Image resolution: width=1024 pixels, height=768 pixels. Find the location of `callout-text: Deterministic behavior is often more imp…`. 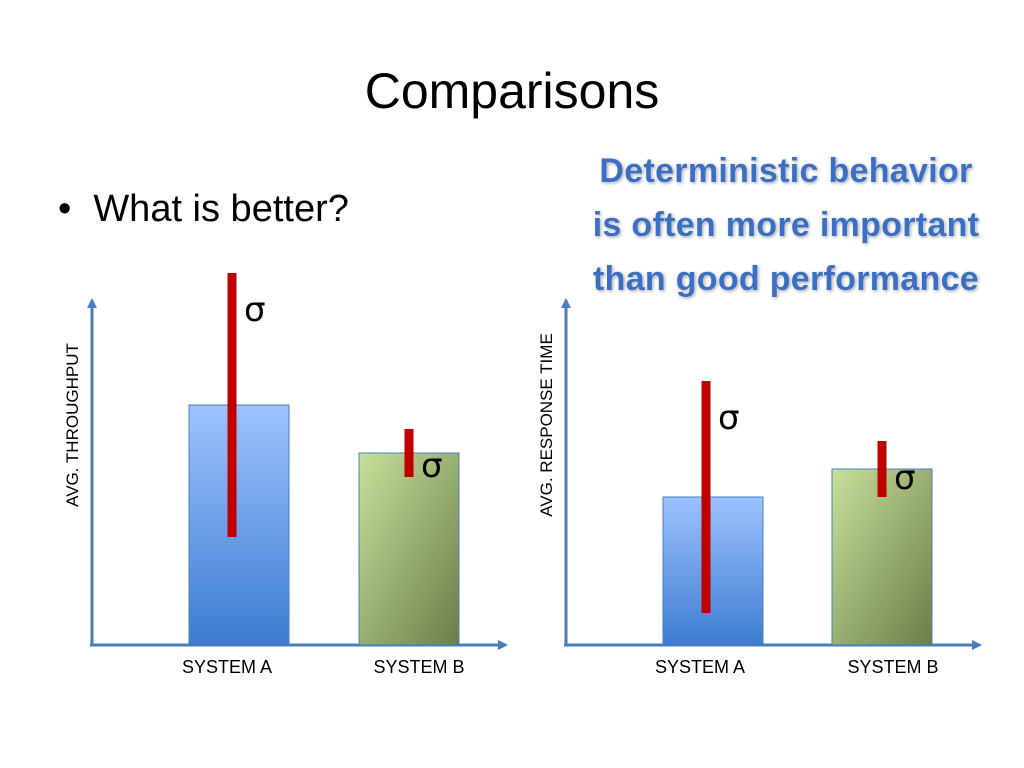

callout-text: Deterministic behavior is often more imp… is located at coordinates (786, 225).